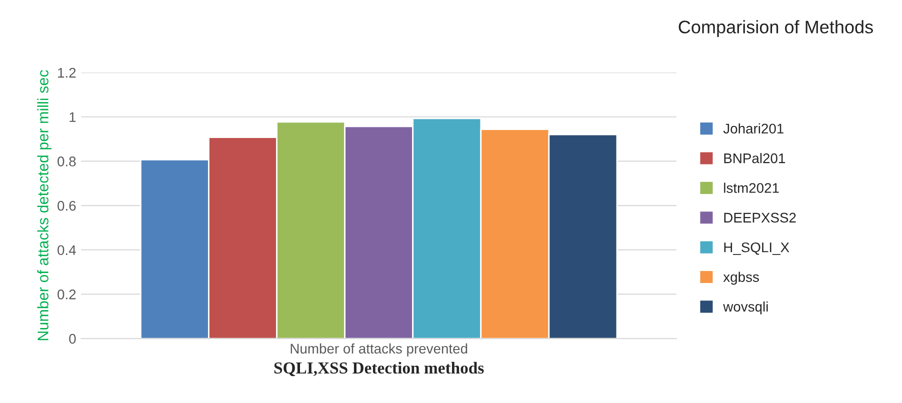 This screenshot has width=902, height=403. I want to click on x-tick-label: Number of attacks prevented, so click(379, 349).